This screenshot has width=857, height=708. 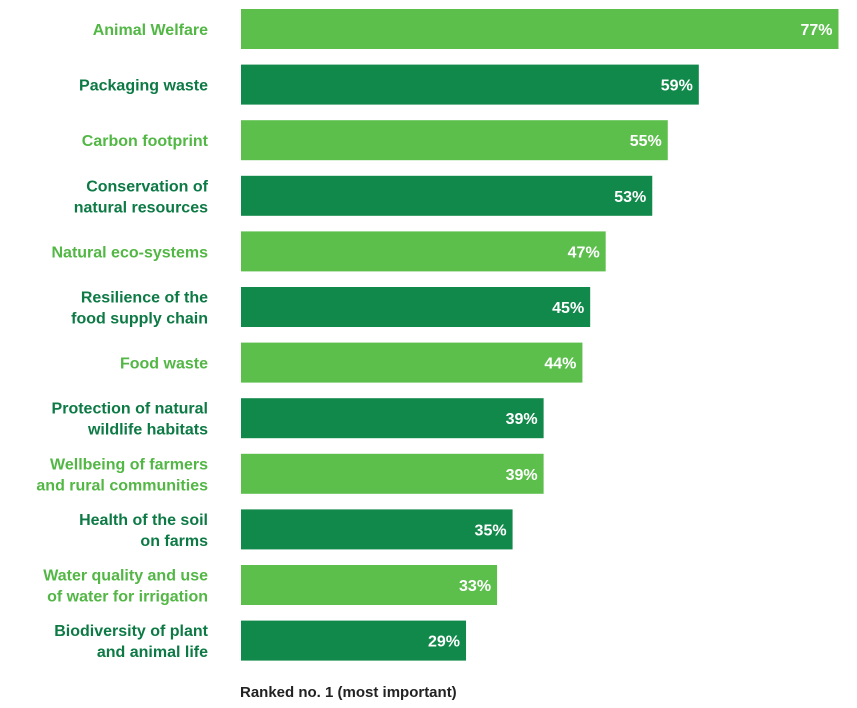 What do you see at coordinates (122, 485) in the screenshot?
I see `category-label-line: and rural communities` at bounding box center [122, 485].